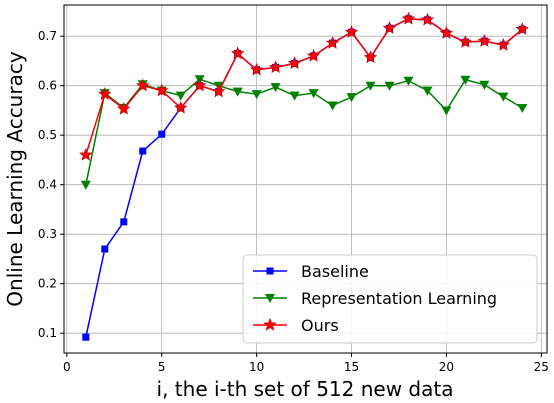 This screenshot has height=403, width=554. I want to click on x-axis-label: i, the i-th set of 512 new data, so click(305, 389).